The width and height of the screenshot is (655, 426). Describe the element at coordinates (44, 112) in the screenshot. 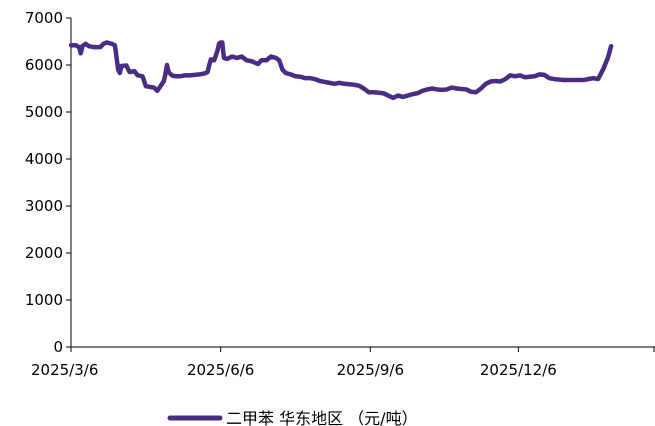

I see `y-tick-label: 5000` at that location.